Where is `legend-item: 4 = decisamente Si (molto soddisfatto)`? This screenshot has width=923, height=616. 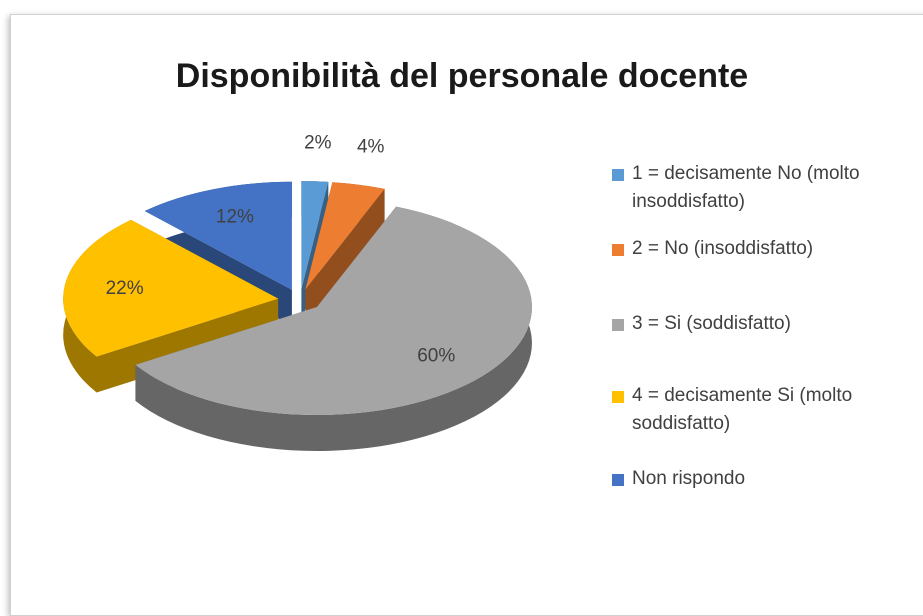 legend-item: 4 = decisamente Si (molto soddisfatto) is located at coordinates (762, 410).